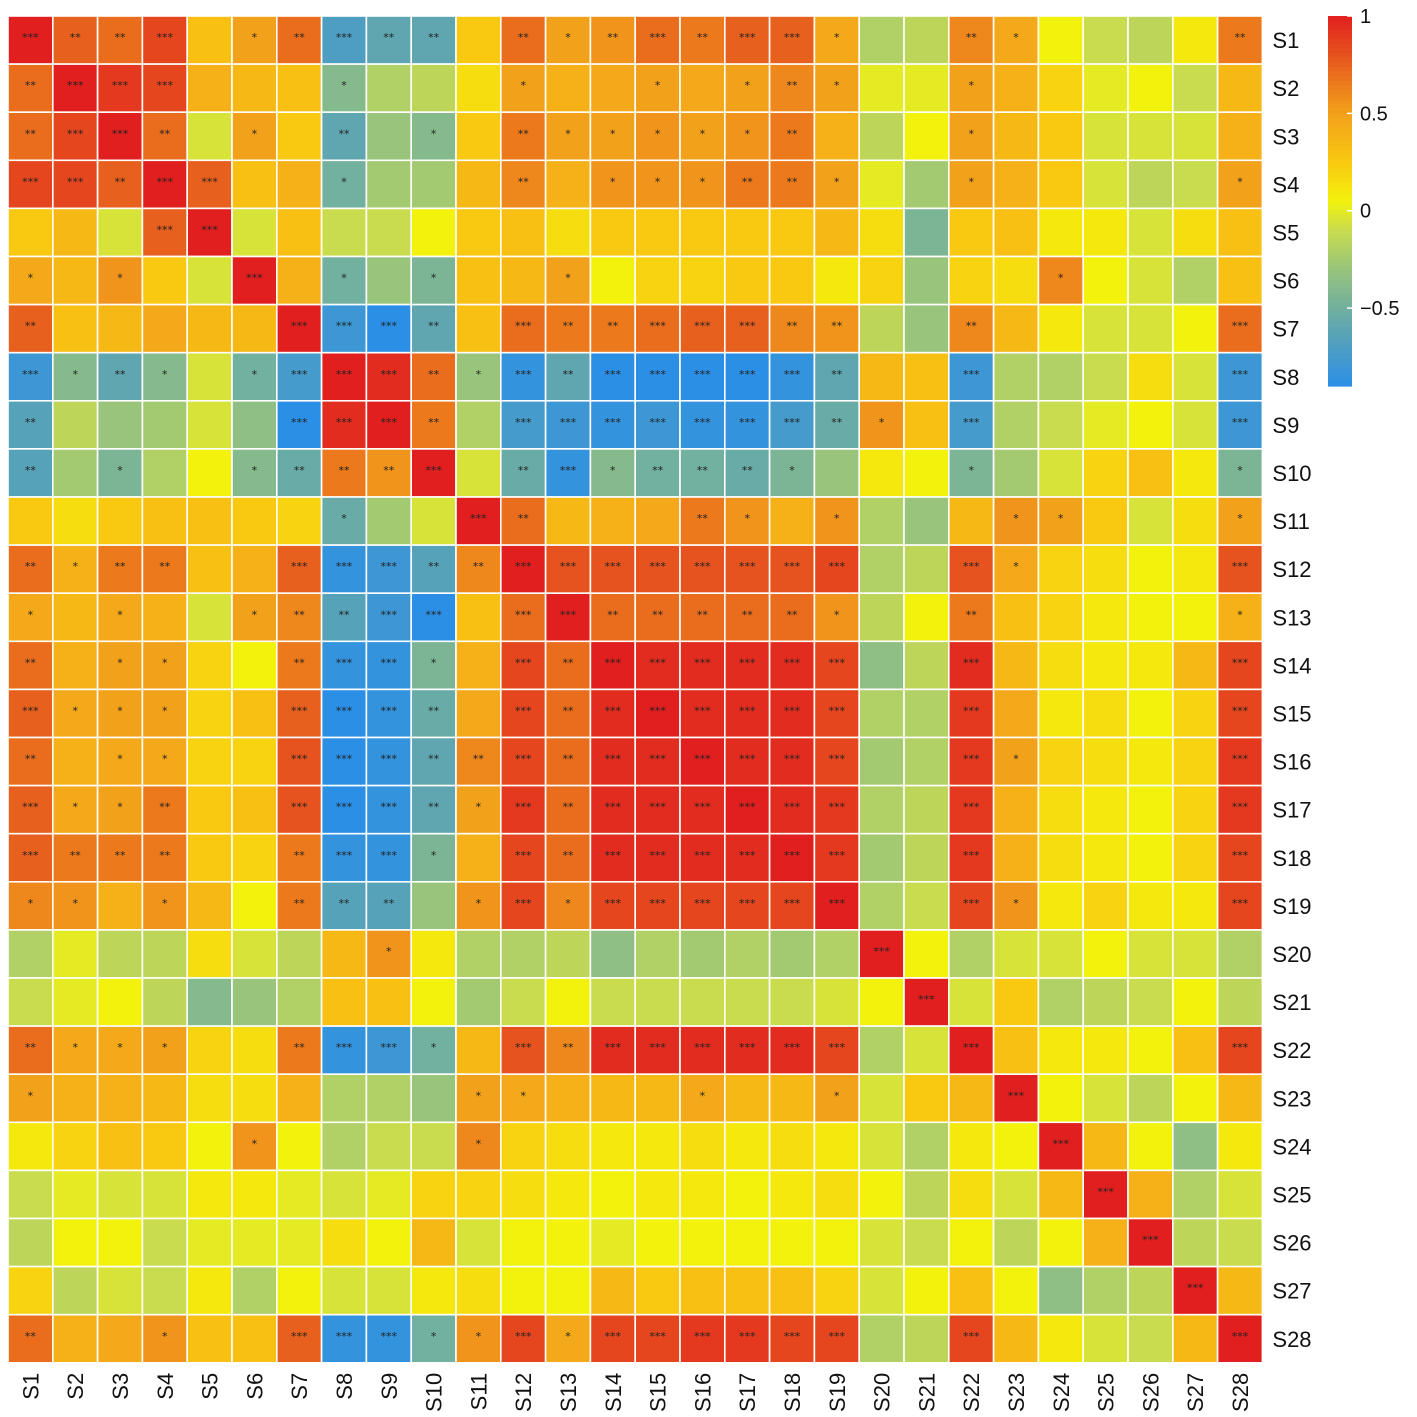 The image size is (1417, 1417). I want to click on heatmap-cell-S28-S10, so click(433, 1338).